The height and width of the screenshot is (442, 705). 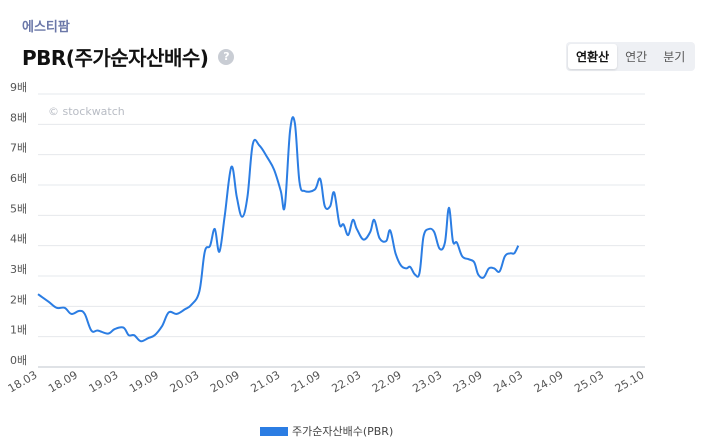 What do you see at coordinates (508, 381) in the screenshot?
I see `x-tick-label: 24.03` at bounding box center [508, 381].